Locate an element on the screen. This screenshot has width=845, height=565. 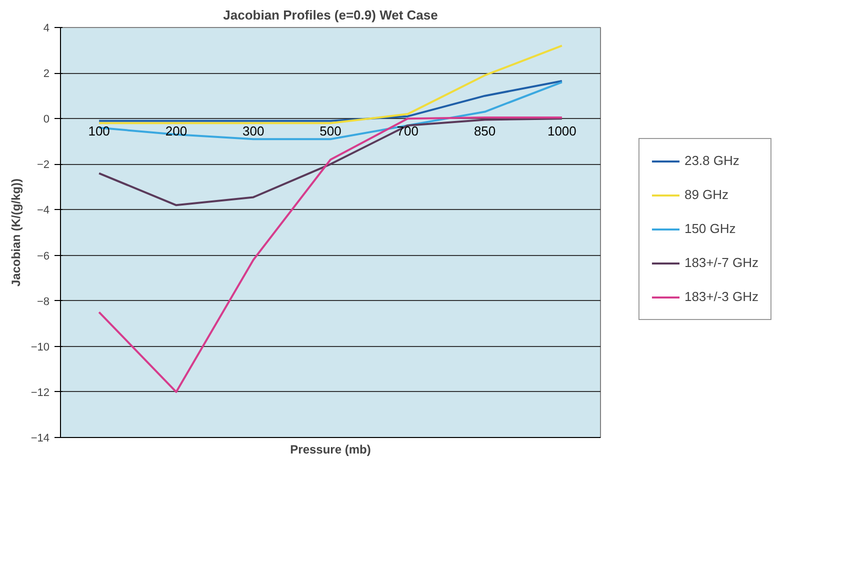
y-tick-label: −4 is located at coordinates (43, 210).